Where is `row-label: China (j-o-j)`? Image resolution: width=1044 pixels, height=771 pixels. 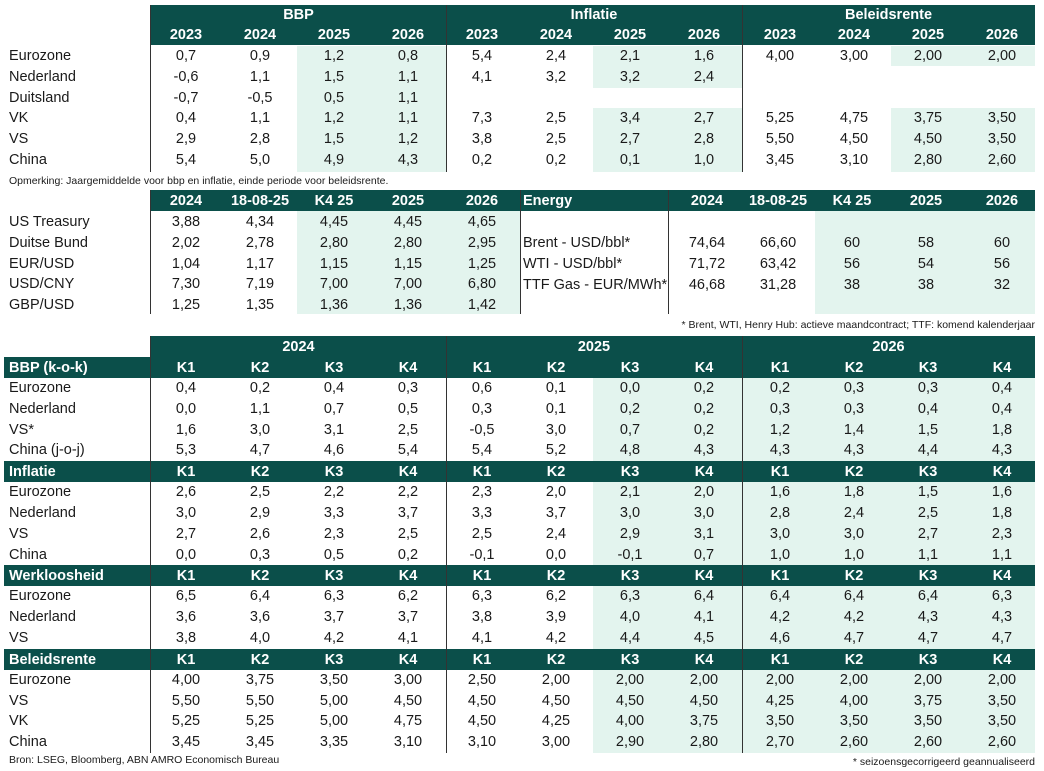
row-label: China (j-o-j) is located at coordinates (47, 450).